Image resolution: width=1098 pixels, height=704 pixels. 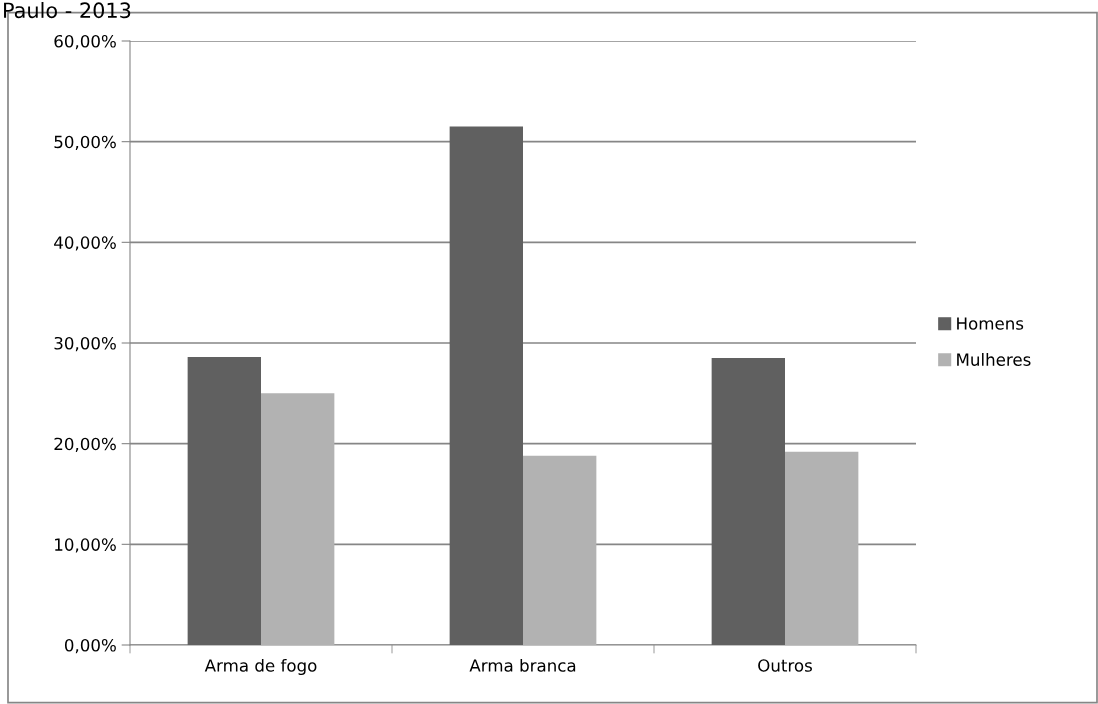 What do you see at coordinates (260, 667) in the screenshot?
I see `x-tick-label: Arma de fogo` at bounding box center [260, 667].